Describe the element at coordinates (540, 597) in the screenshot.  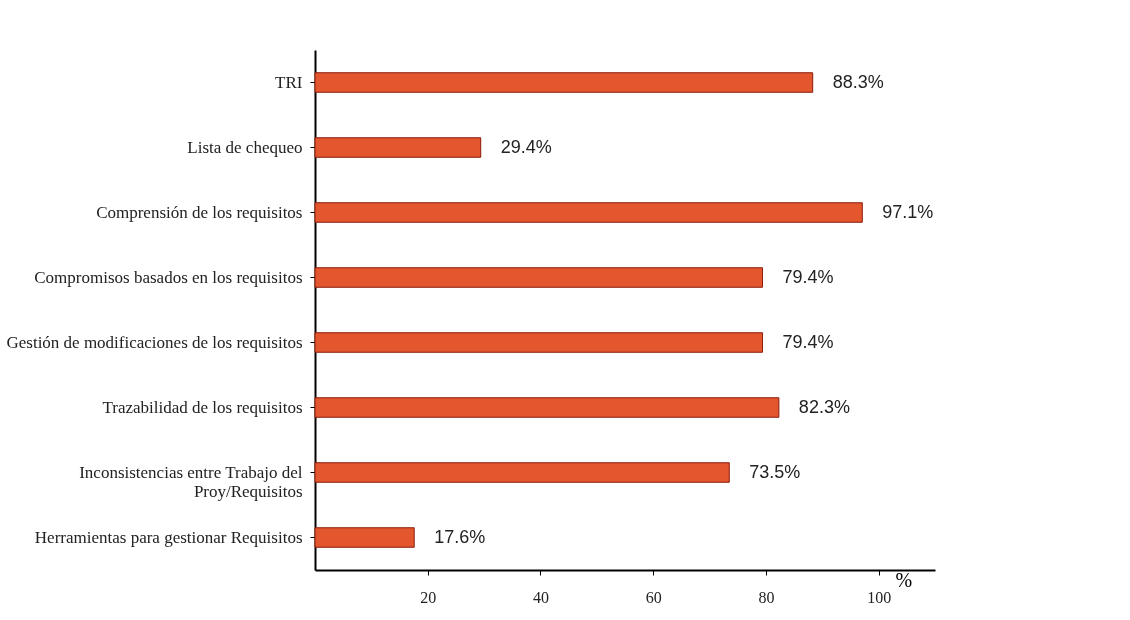
I see `x-tick-label: 40` at that location.